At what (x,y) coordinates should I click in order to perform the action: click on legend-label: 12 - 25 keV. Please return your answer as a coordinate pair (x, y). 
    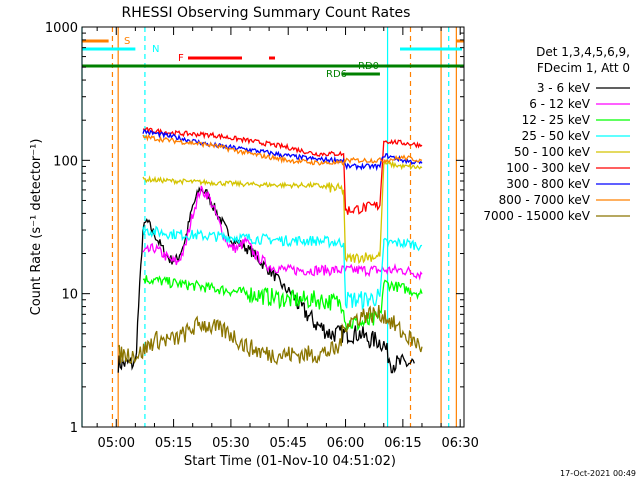
    Looking at the image, I should click on (556, 120).